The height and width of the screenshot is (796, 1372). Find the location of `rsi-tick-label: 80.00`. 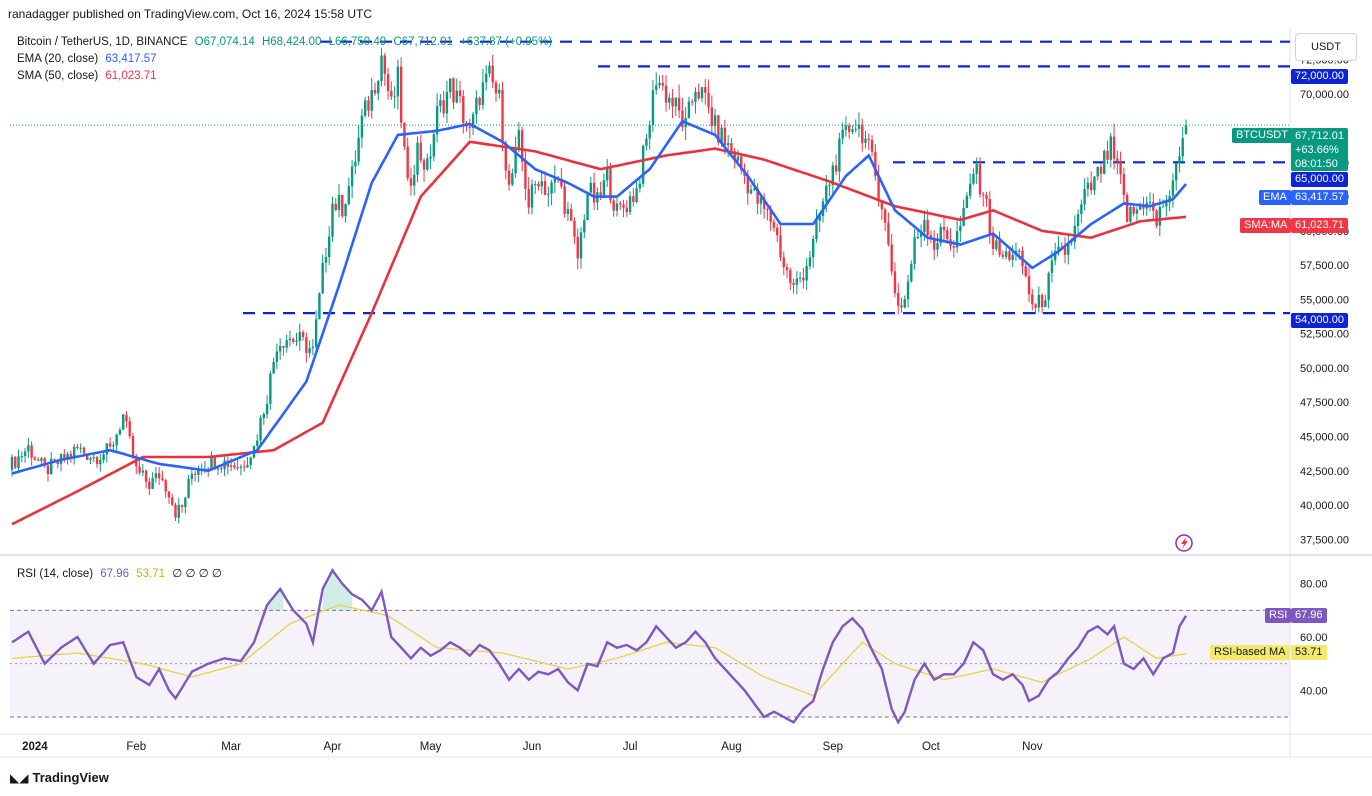

rsi-tick-label: 80.00 is located at coordinates (1314, 585).